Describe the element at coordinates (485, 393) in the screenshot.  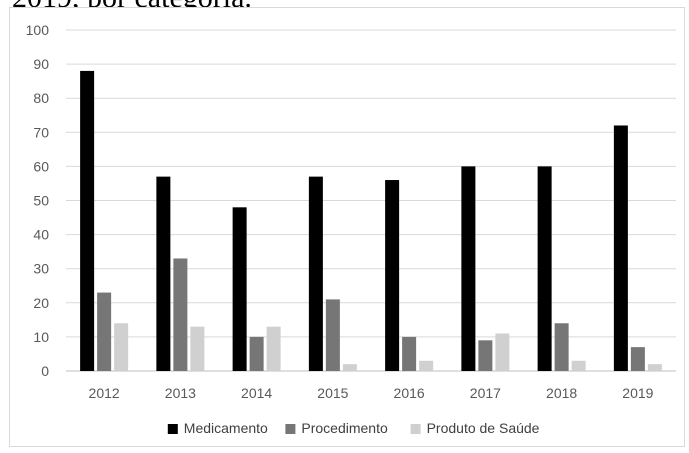
I see `x-tick-label: 2017` at that location.